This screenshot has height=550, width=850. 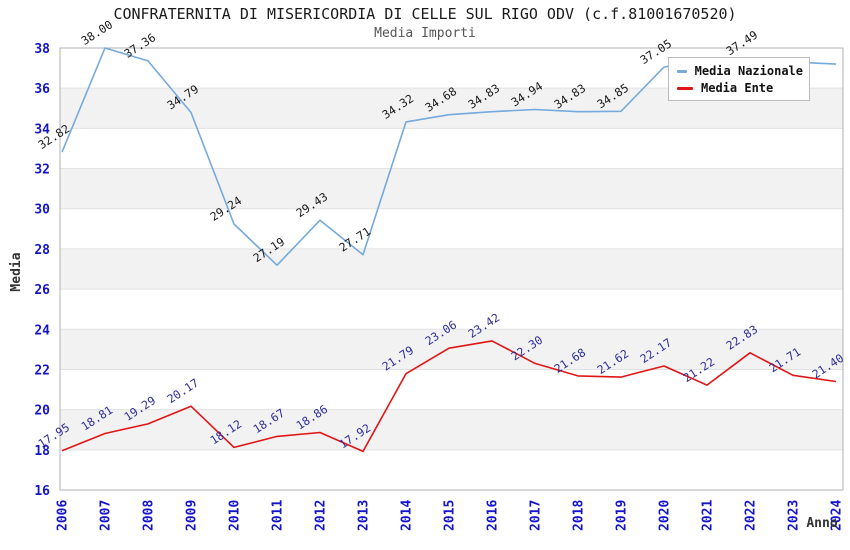 What do you see at coordinates (42, 49) in the screenshot?
I see `y-tick-label: 38` at bounding box center [42, 49].